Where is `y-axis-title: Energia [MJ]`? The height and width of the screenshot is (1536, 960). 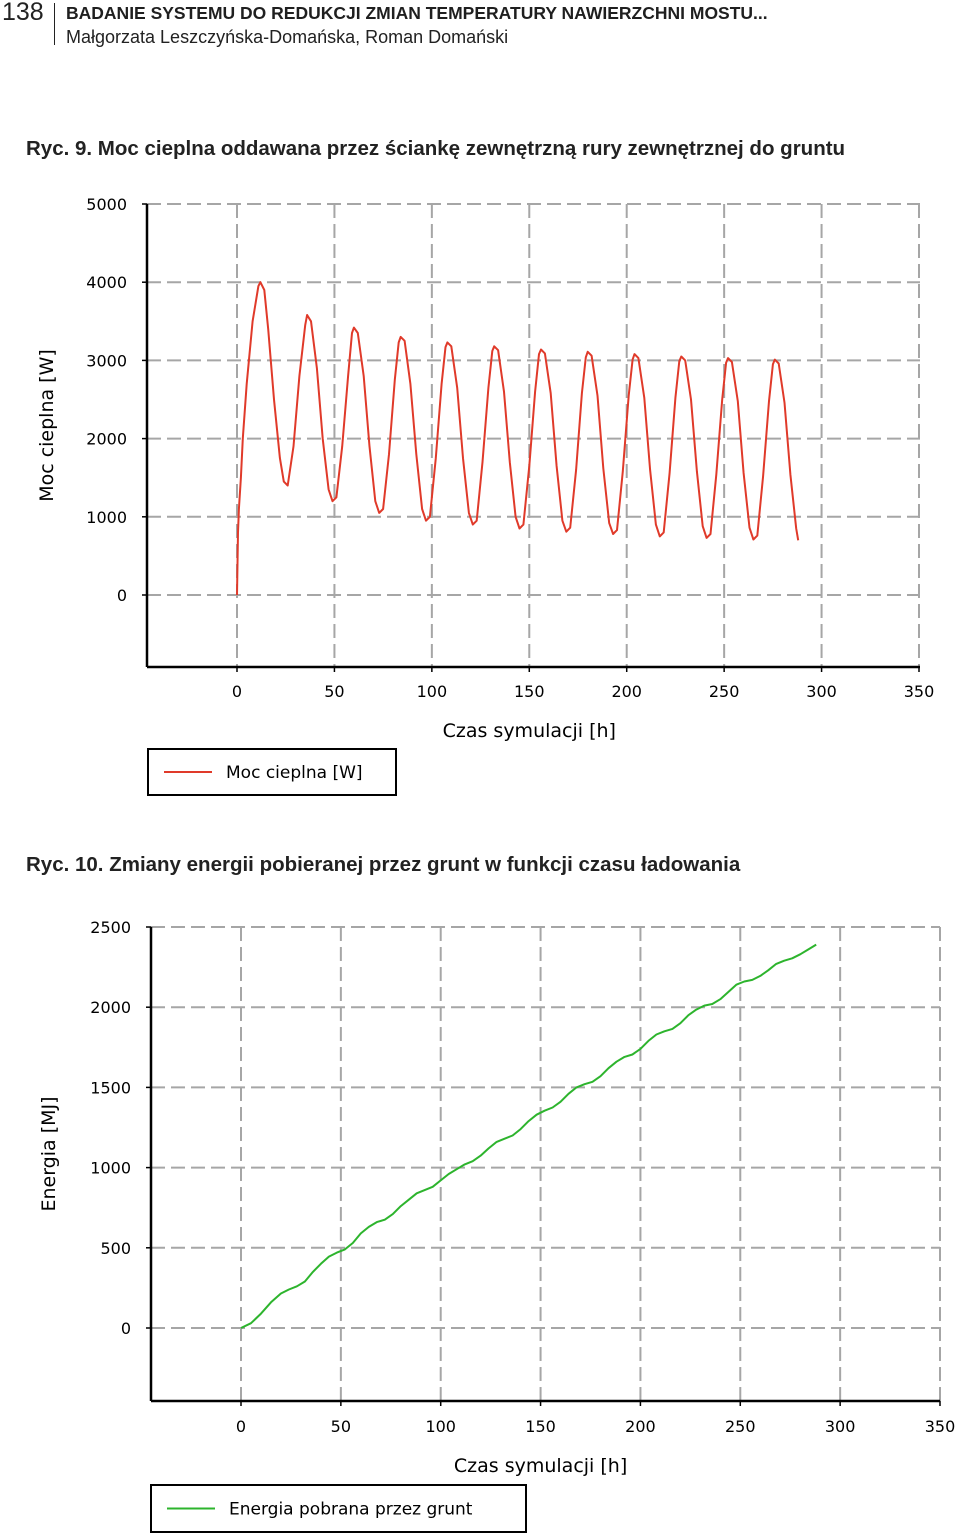 y-axis-title: Energia [MJ] is located at coordinates (49, 1153).